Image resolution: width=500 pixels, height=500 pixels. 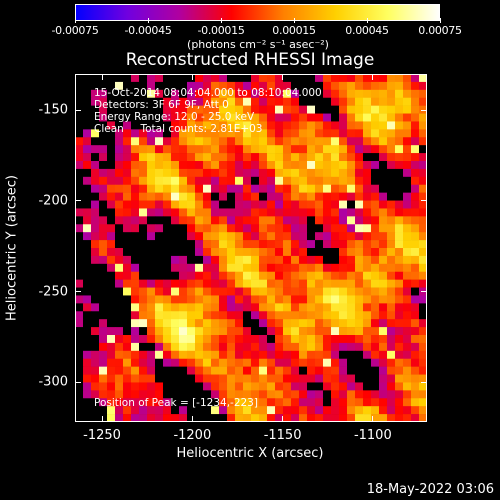 I want to click on info-method-counts: Clean Total counts: 2.81E+03, so click(x=178, y=129).